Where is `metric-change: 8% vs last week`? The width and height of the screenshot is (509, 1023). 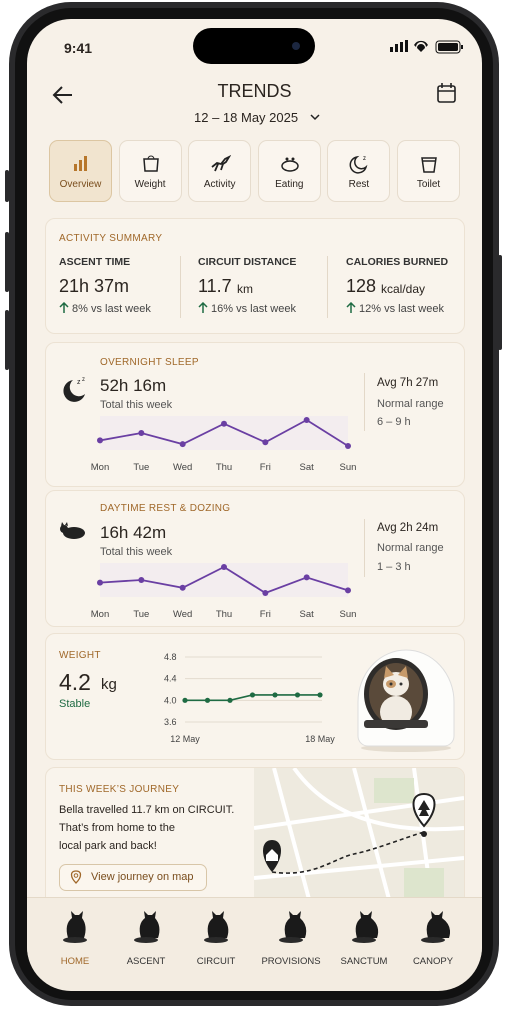 metric-change: 8% vs last week is located at coordinates (111, 309).